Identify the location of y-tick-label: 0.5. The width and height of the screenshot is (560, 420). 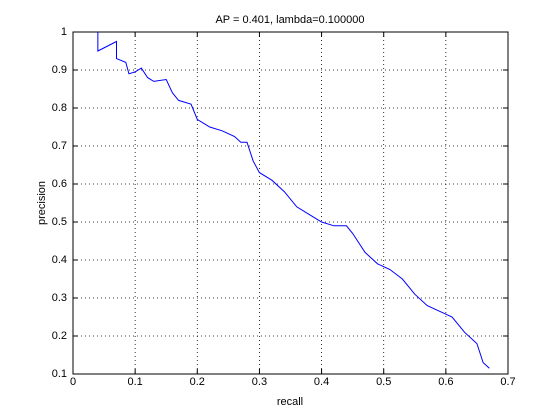
(59, 222).